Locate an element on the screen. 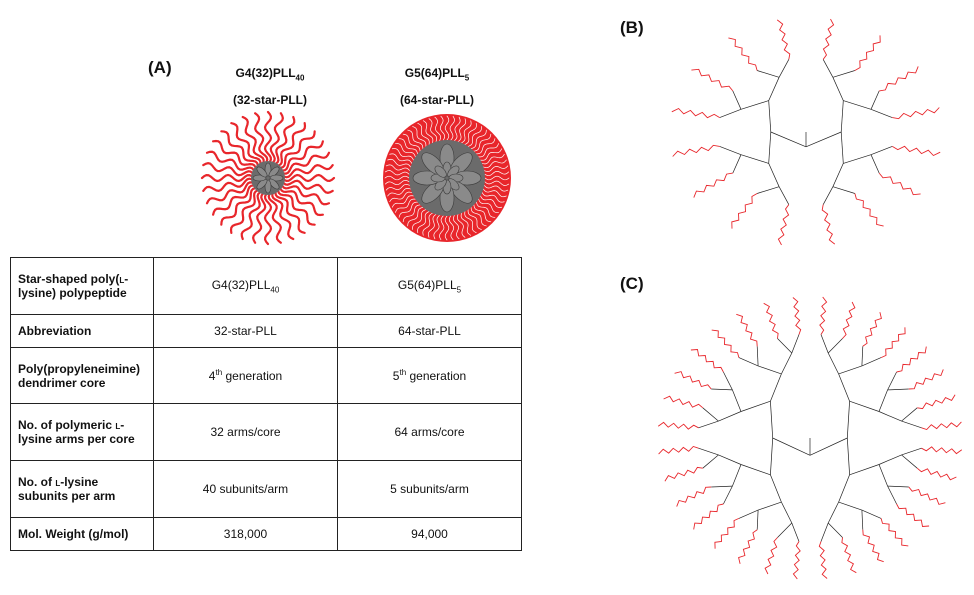 This screenshot has width=974, height=595. value-cell: 32-star-PLL is located at coordinates (245, 330).